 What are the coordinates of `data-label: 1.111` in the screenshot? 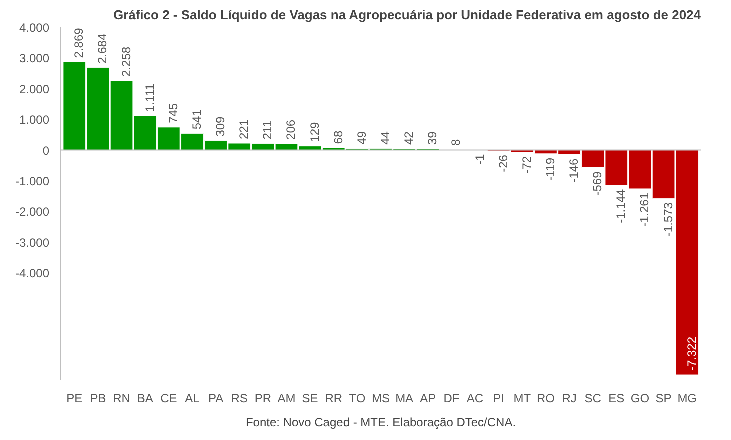 It's located at (149, 98).